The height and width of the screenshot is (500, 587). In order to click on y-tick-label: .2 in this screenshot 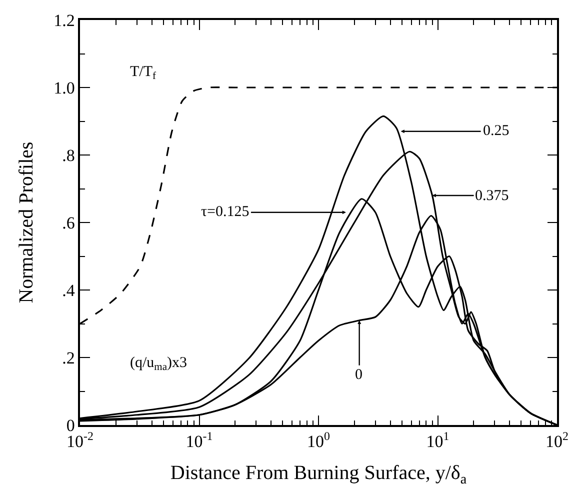, I will do `click(68, 358)`.